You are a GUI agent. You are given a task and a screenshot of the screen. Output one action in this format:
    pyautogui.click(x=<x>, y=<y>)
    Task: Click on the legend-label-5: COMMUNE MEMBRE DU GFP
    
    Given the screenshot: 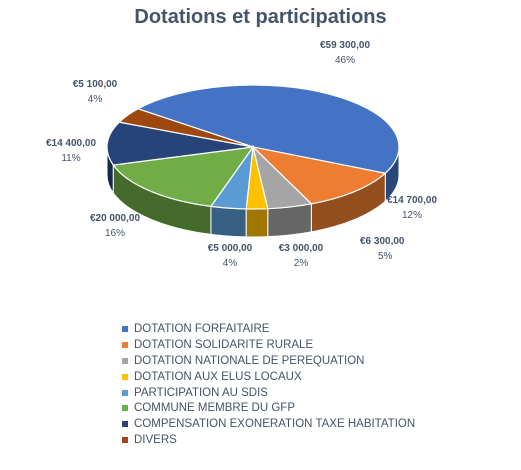 What is the action you would take?
    pyautogui.click(x=214, y=408)
    